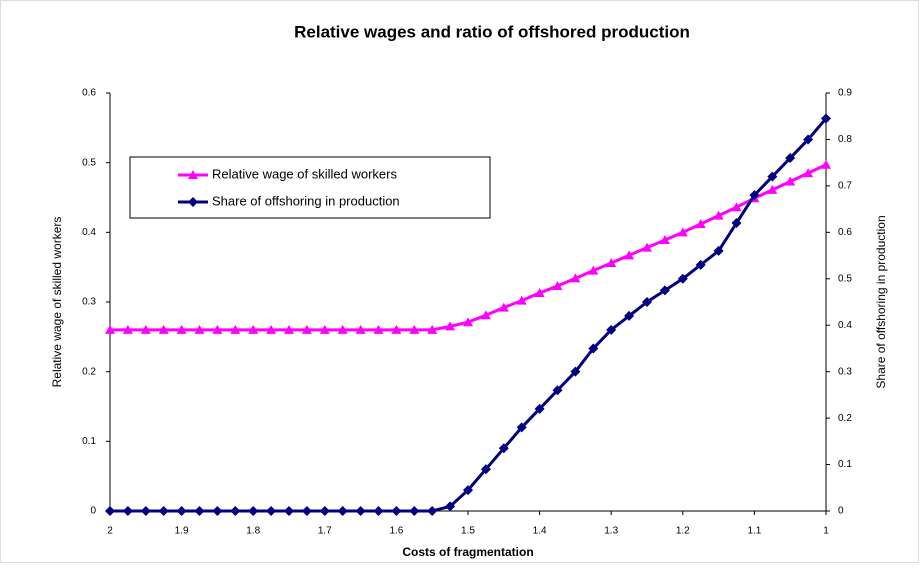  Describe the element at coordinates (89, 232) in the screenshot. I see `y-tick-label: 0.4` at that location.